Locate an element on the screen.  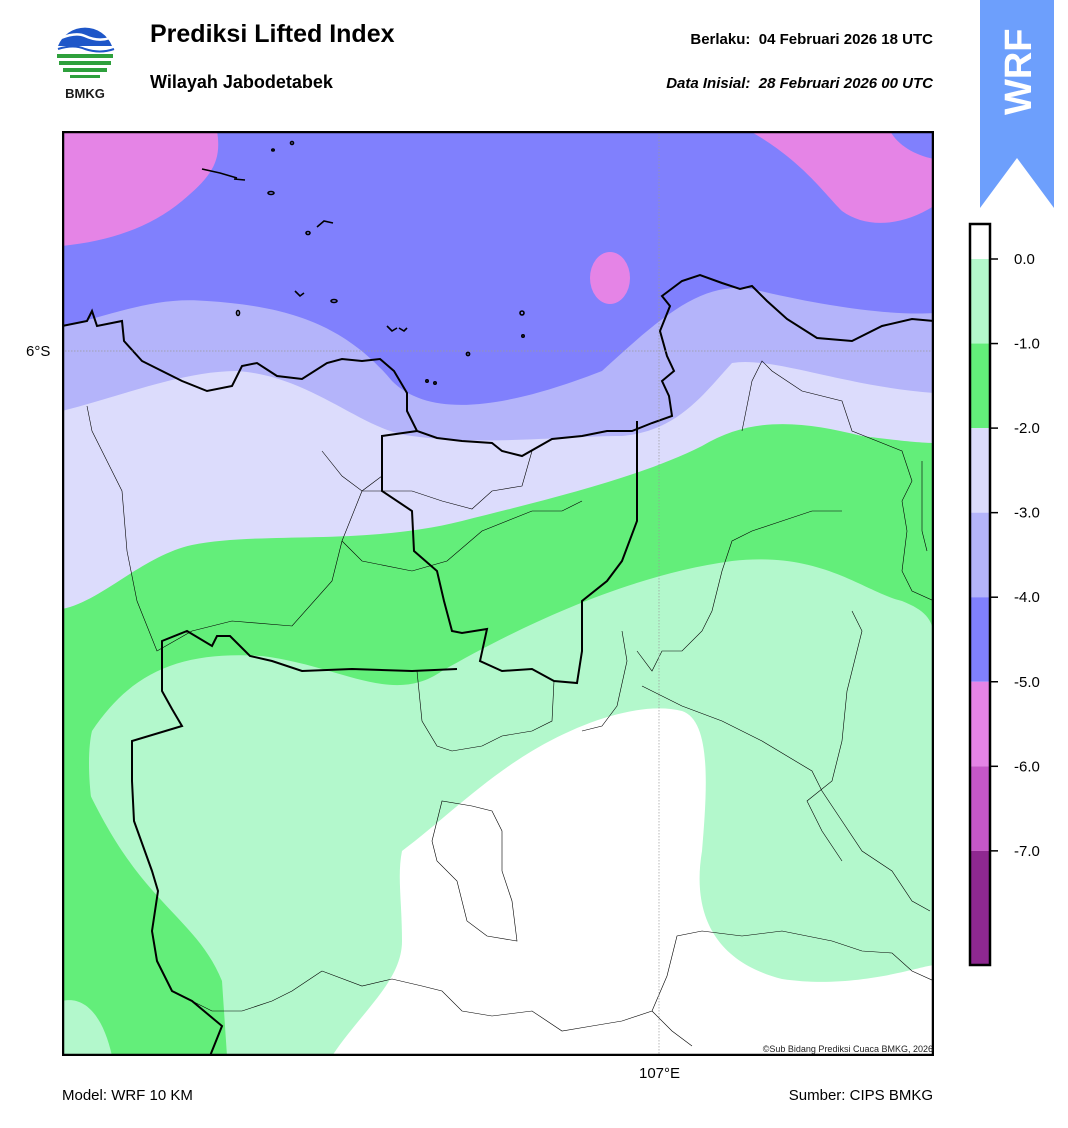
colorbar-bins is located at coordinates (980, 594).